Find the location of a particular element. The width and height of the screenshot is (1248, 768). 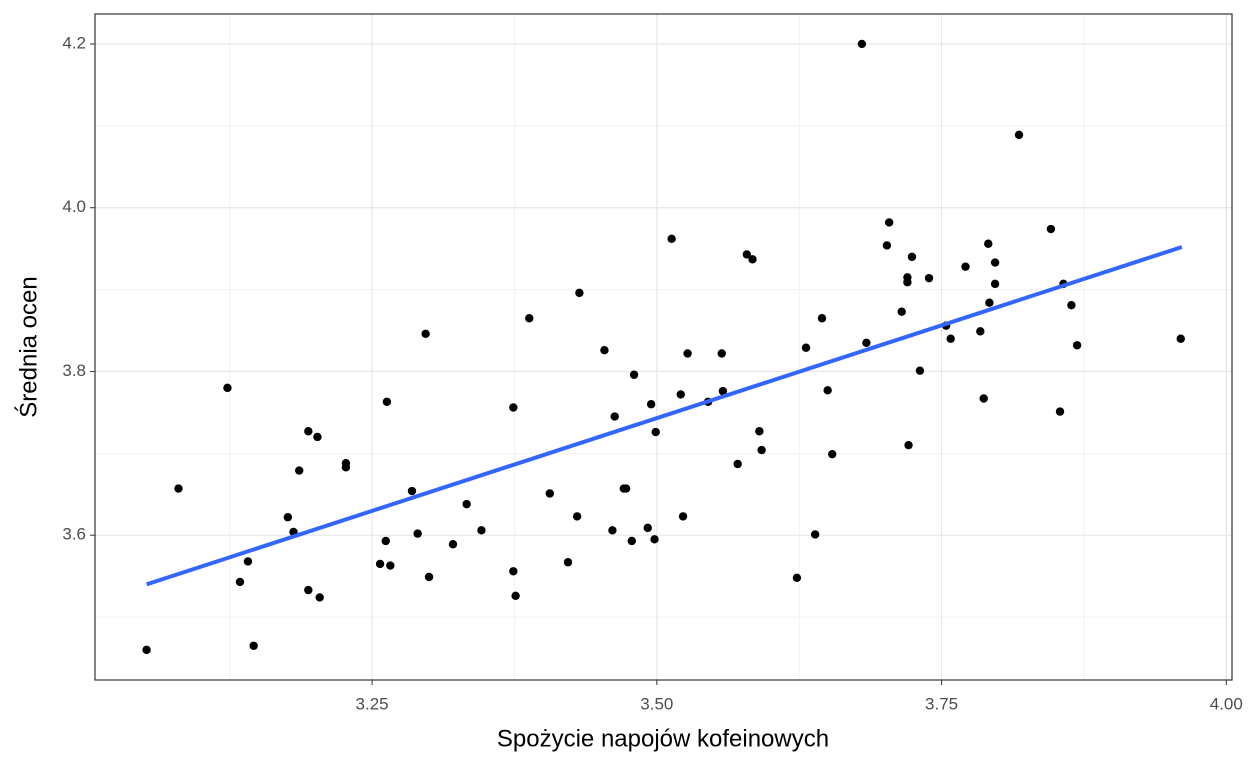

y-tick-label: 4.0 is located at coordinates (74, 206).